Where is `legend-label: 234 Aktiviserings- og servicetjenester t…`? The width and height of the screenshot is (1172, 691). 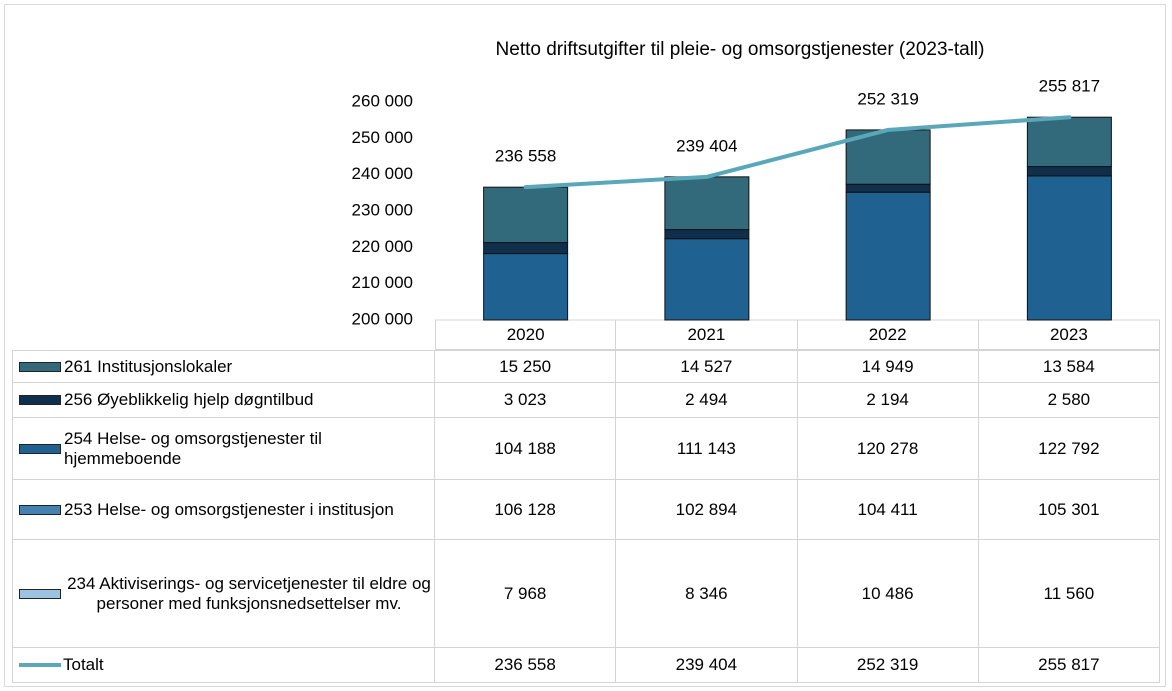 legend-label: 234 Aktiviserings- og servicetjenester t… is located at coordinates (249, 593).